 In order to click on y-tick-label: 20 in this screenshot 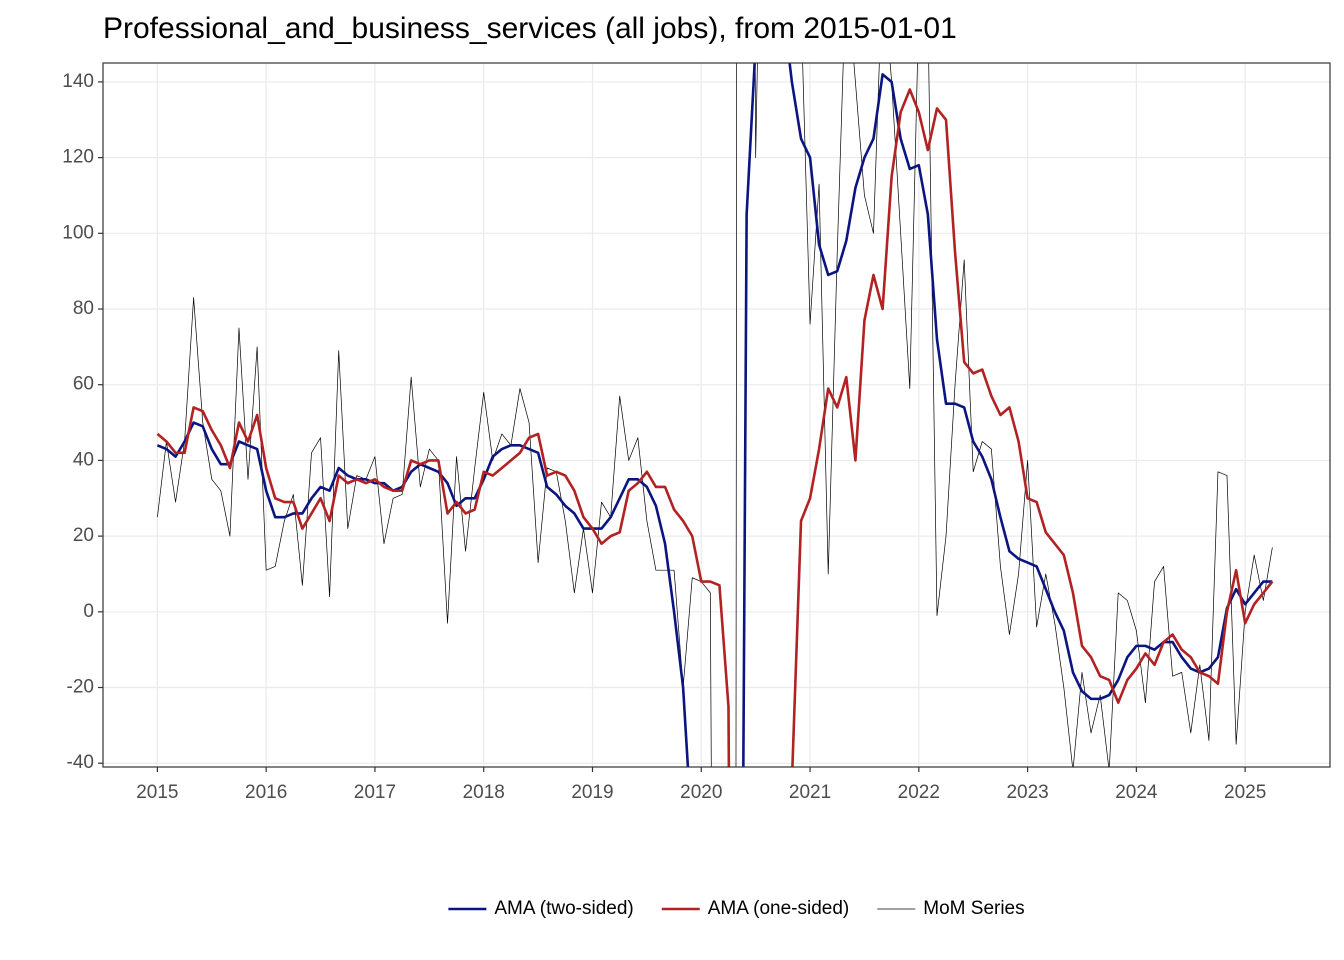, I will do `click(83, 535)`.